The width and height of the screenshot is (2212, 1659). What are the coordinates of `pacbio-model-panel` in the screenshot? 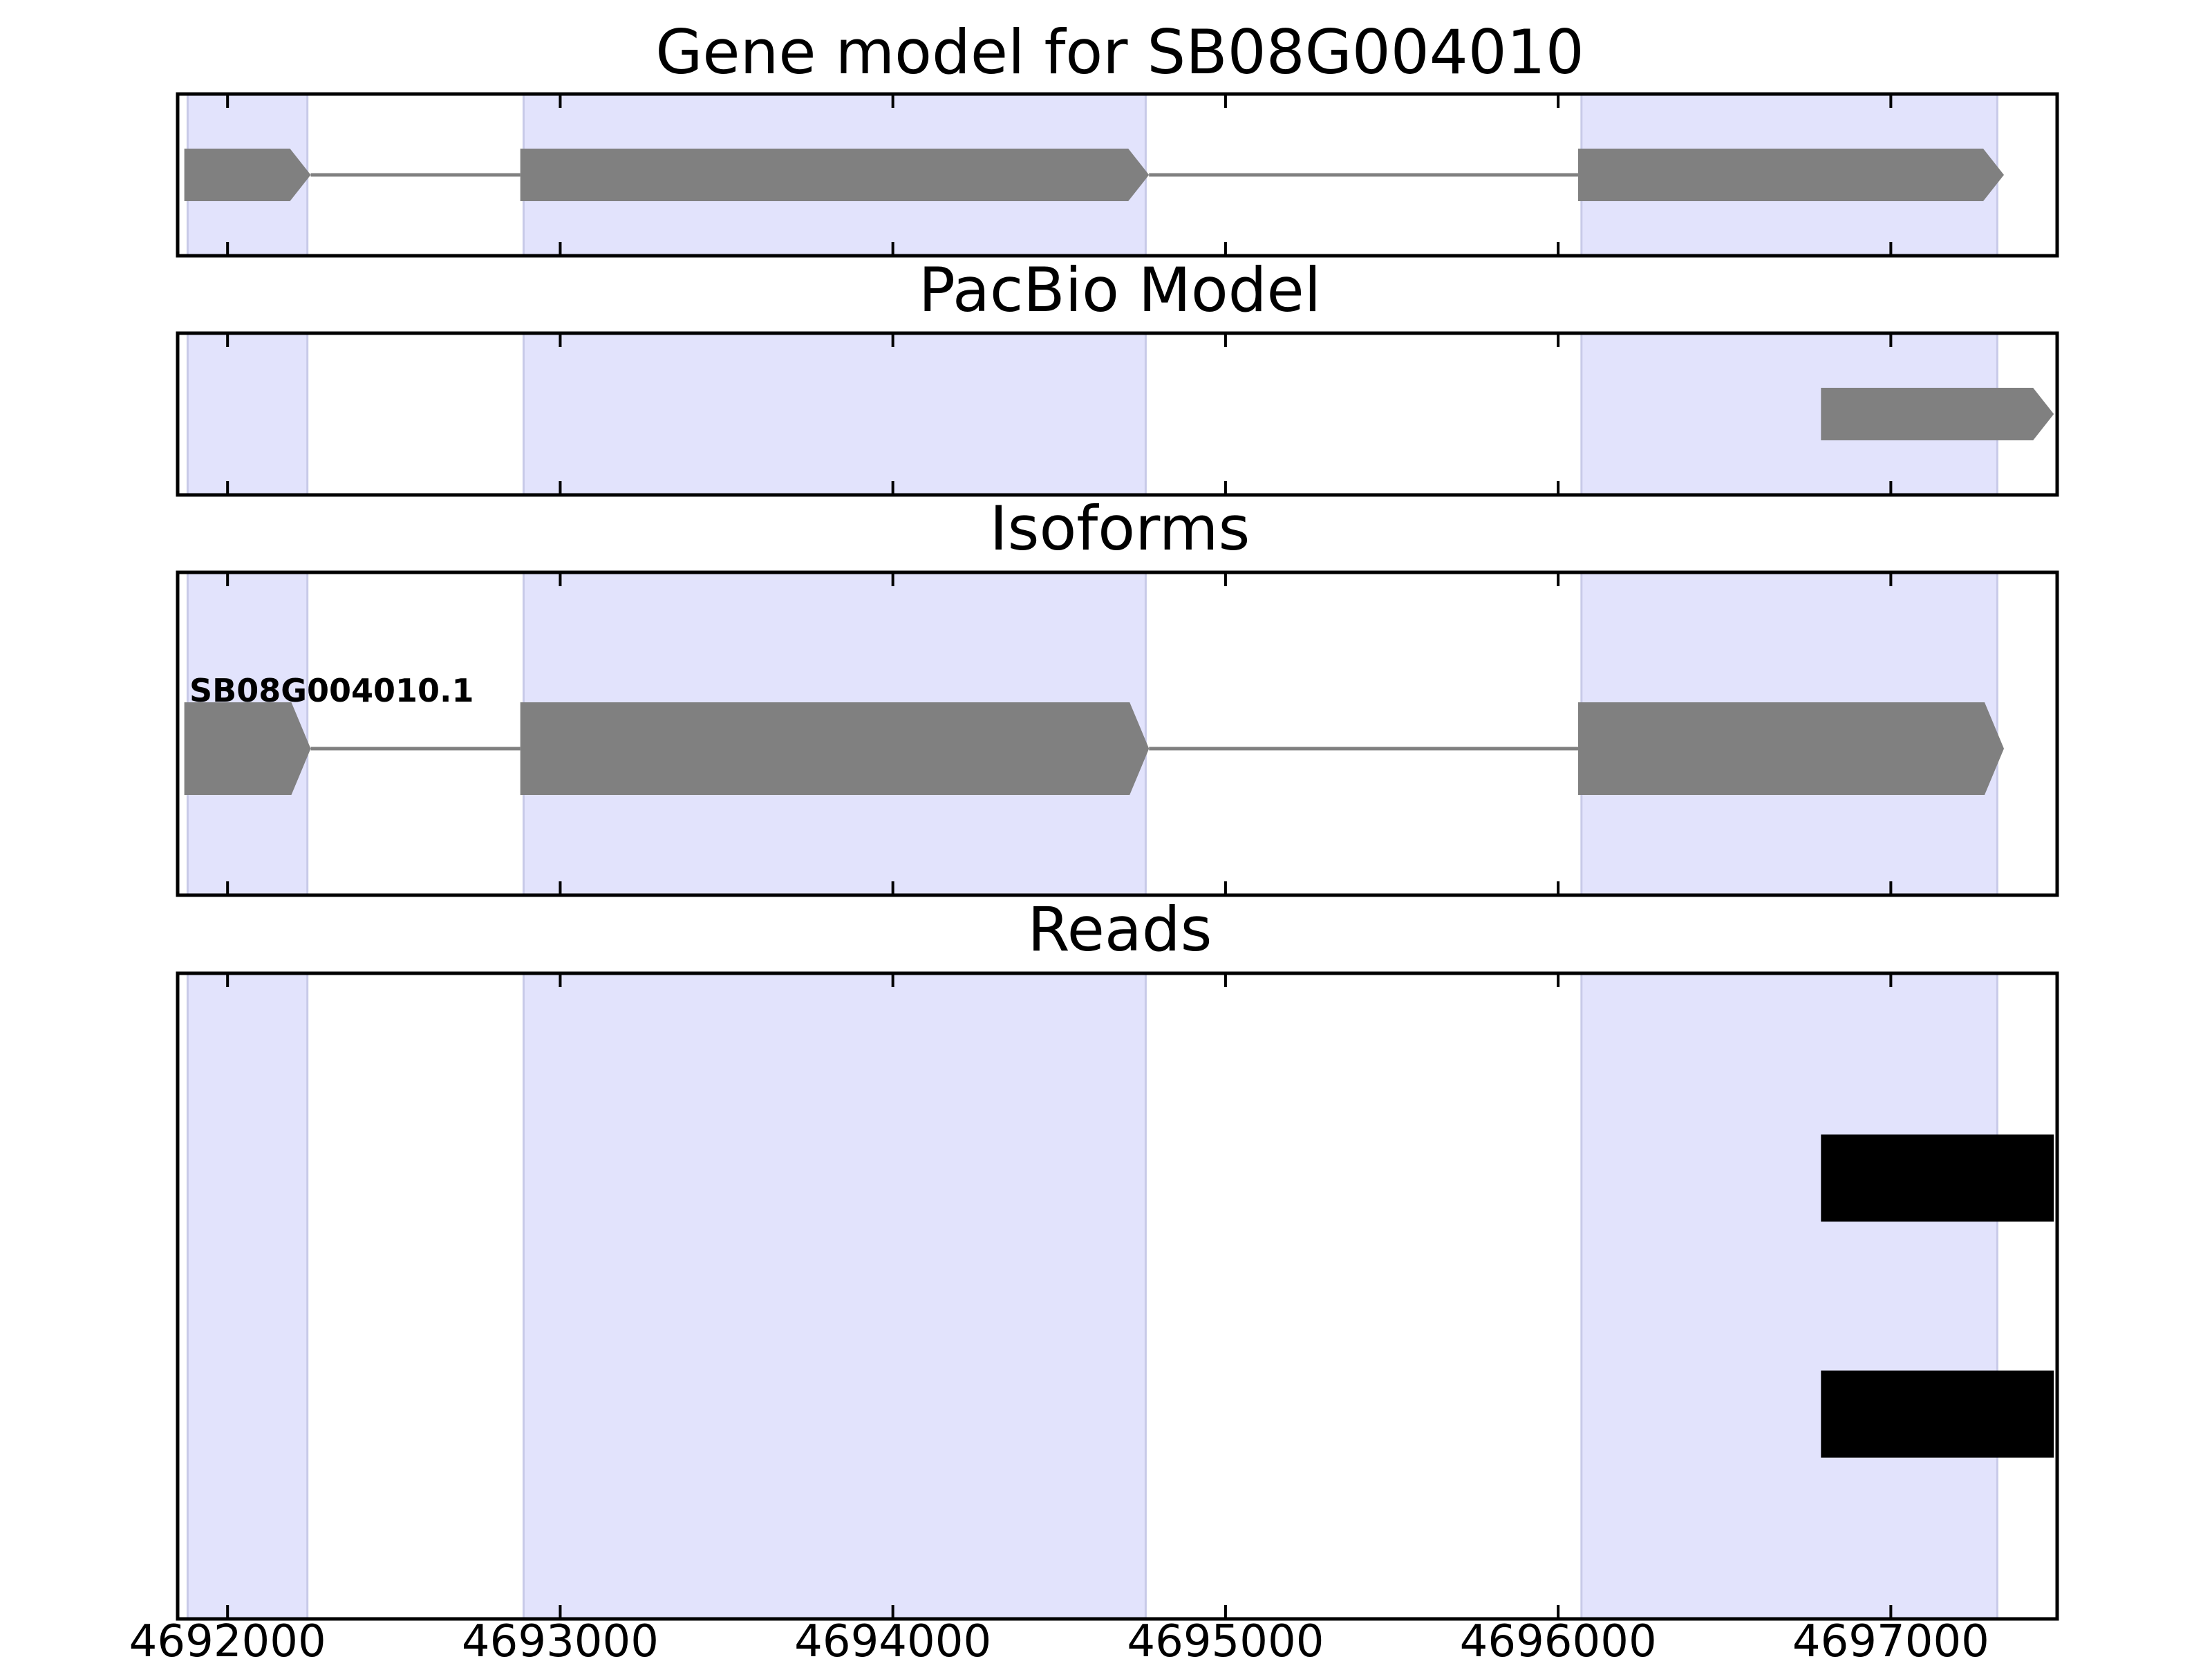 It's located at (1120, 414).